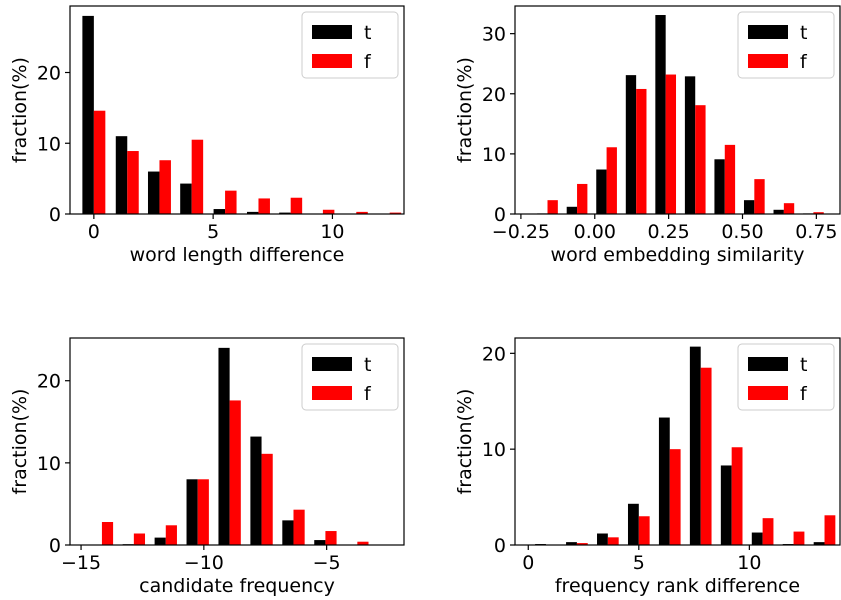 The image size is (841, 600). I want to click on x-tick-label: 0, so click(94, 232).